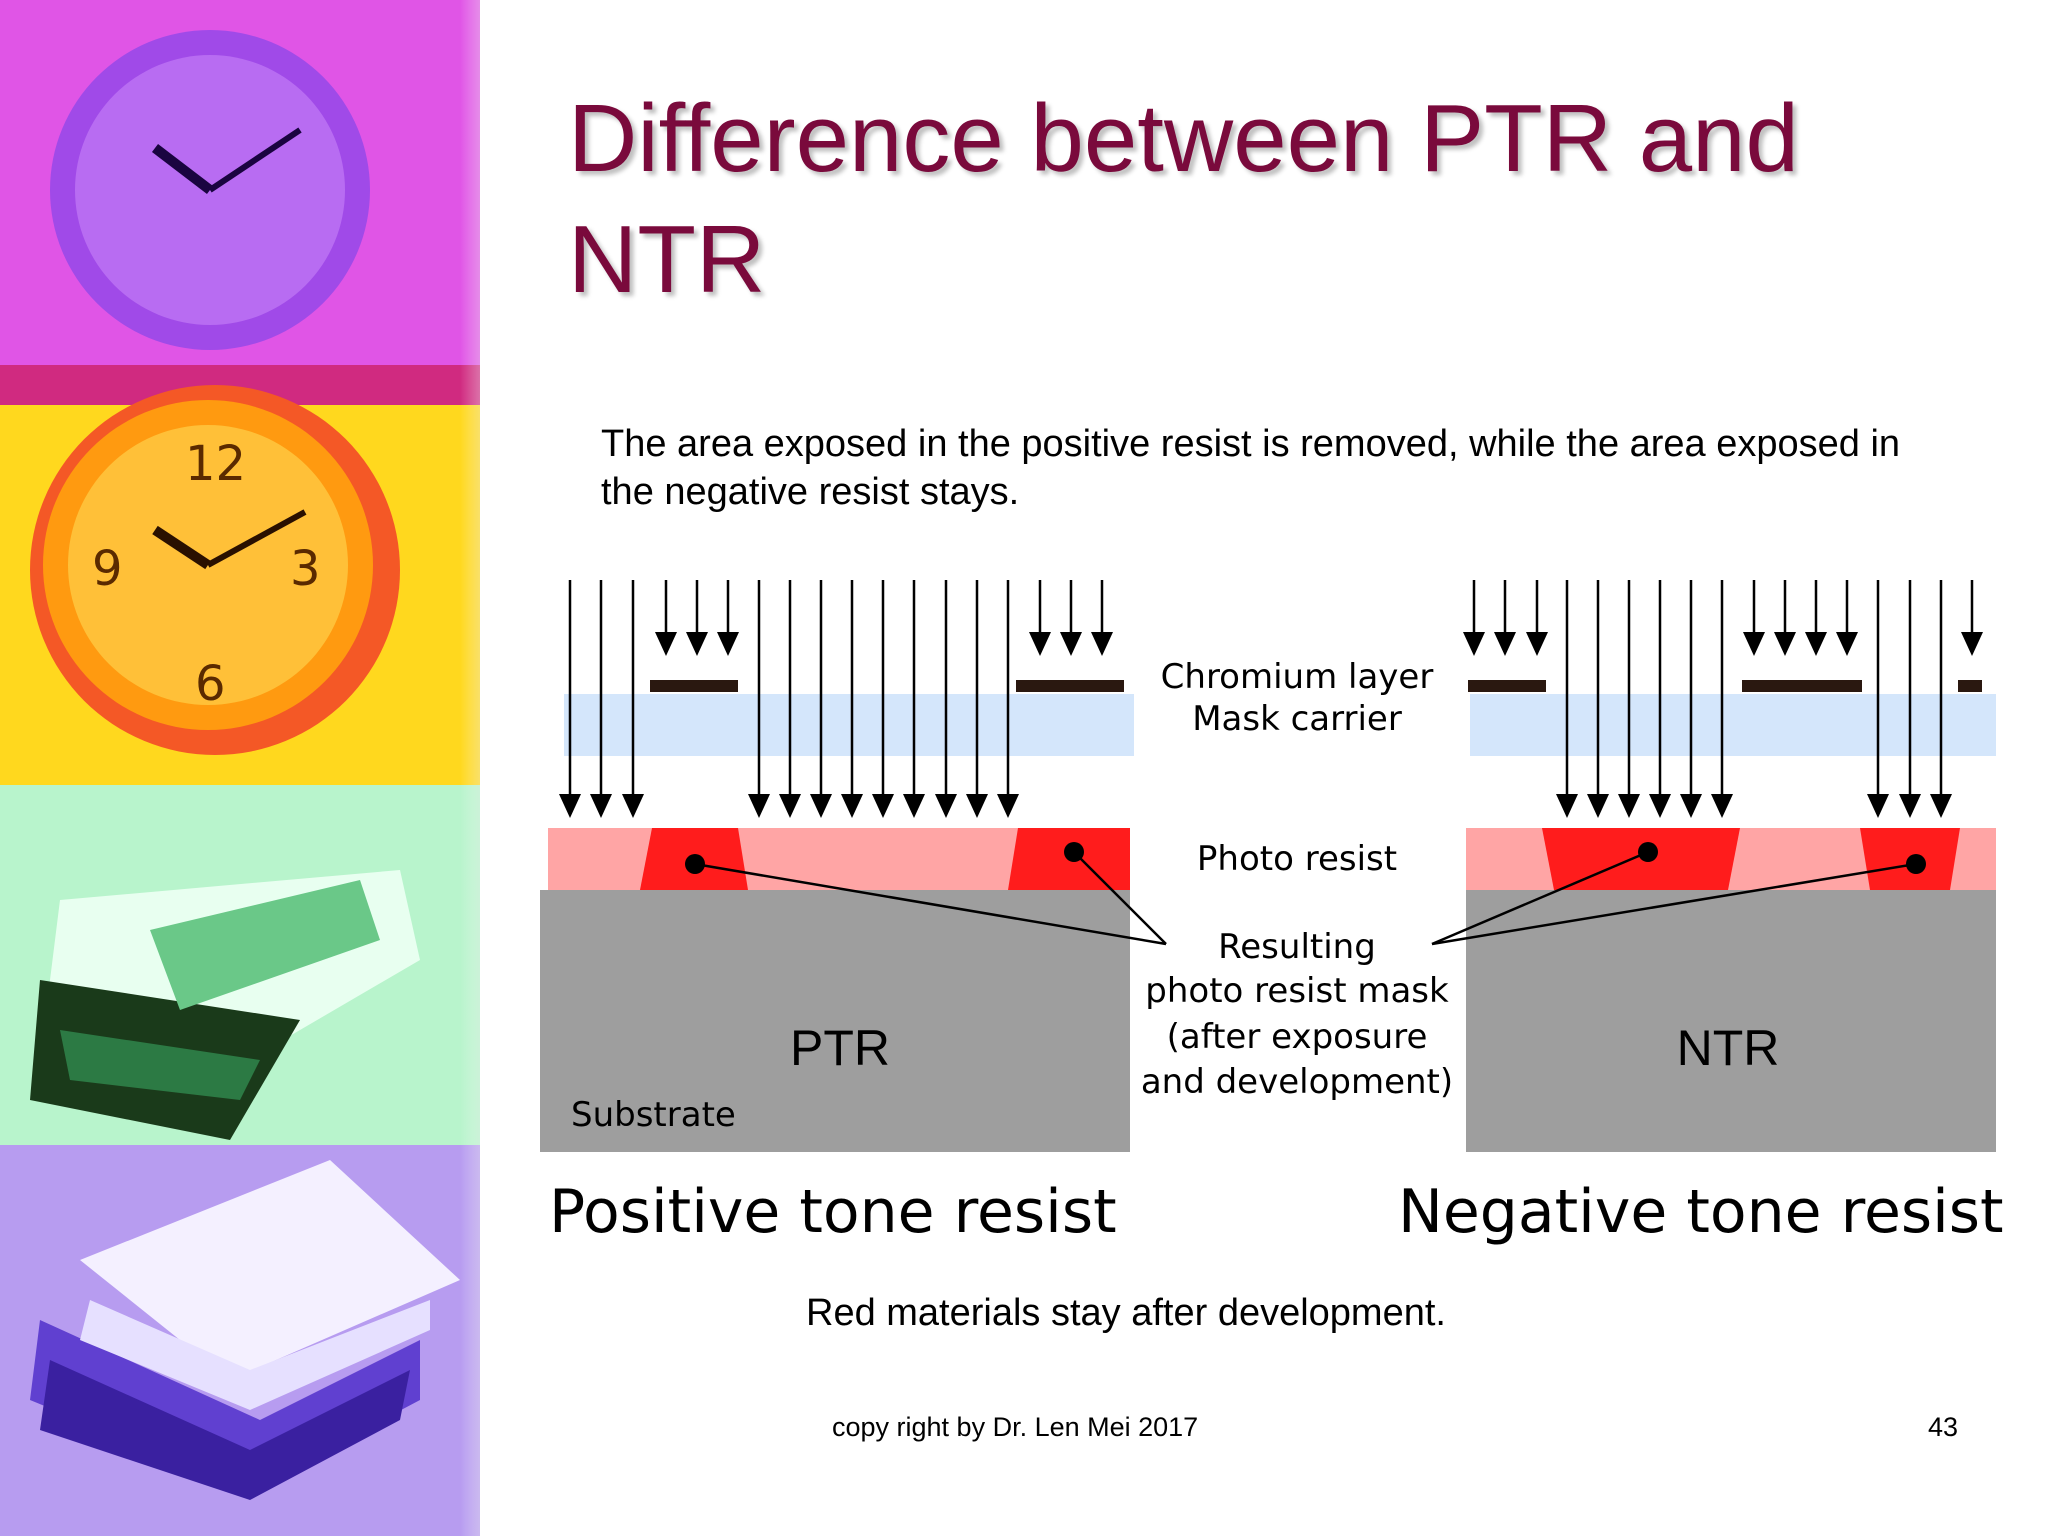 The image size is (2048, 1536). Describe the element at coordinates (240, 965) in the screenshot. I see `green-papers-panel` at that location.